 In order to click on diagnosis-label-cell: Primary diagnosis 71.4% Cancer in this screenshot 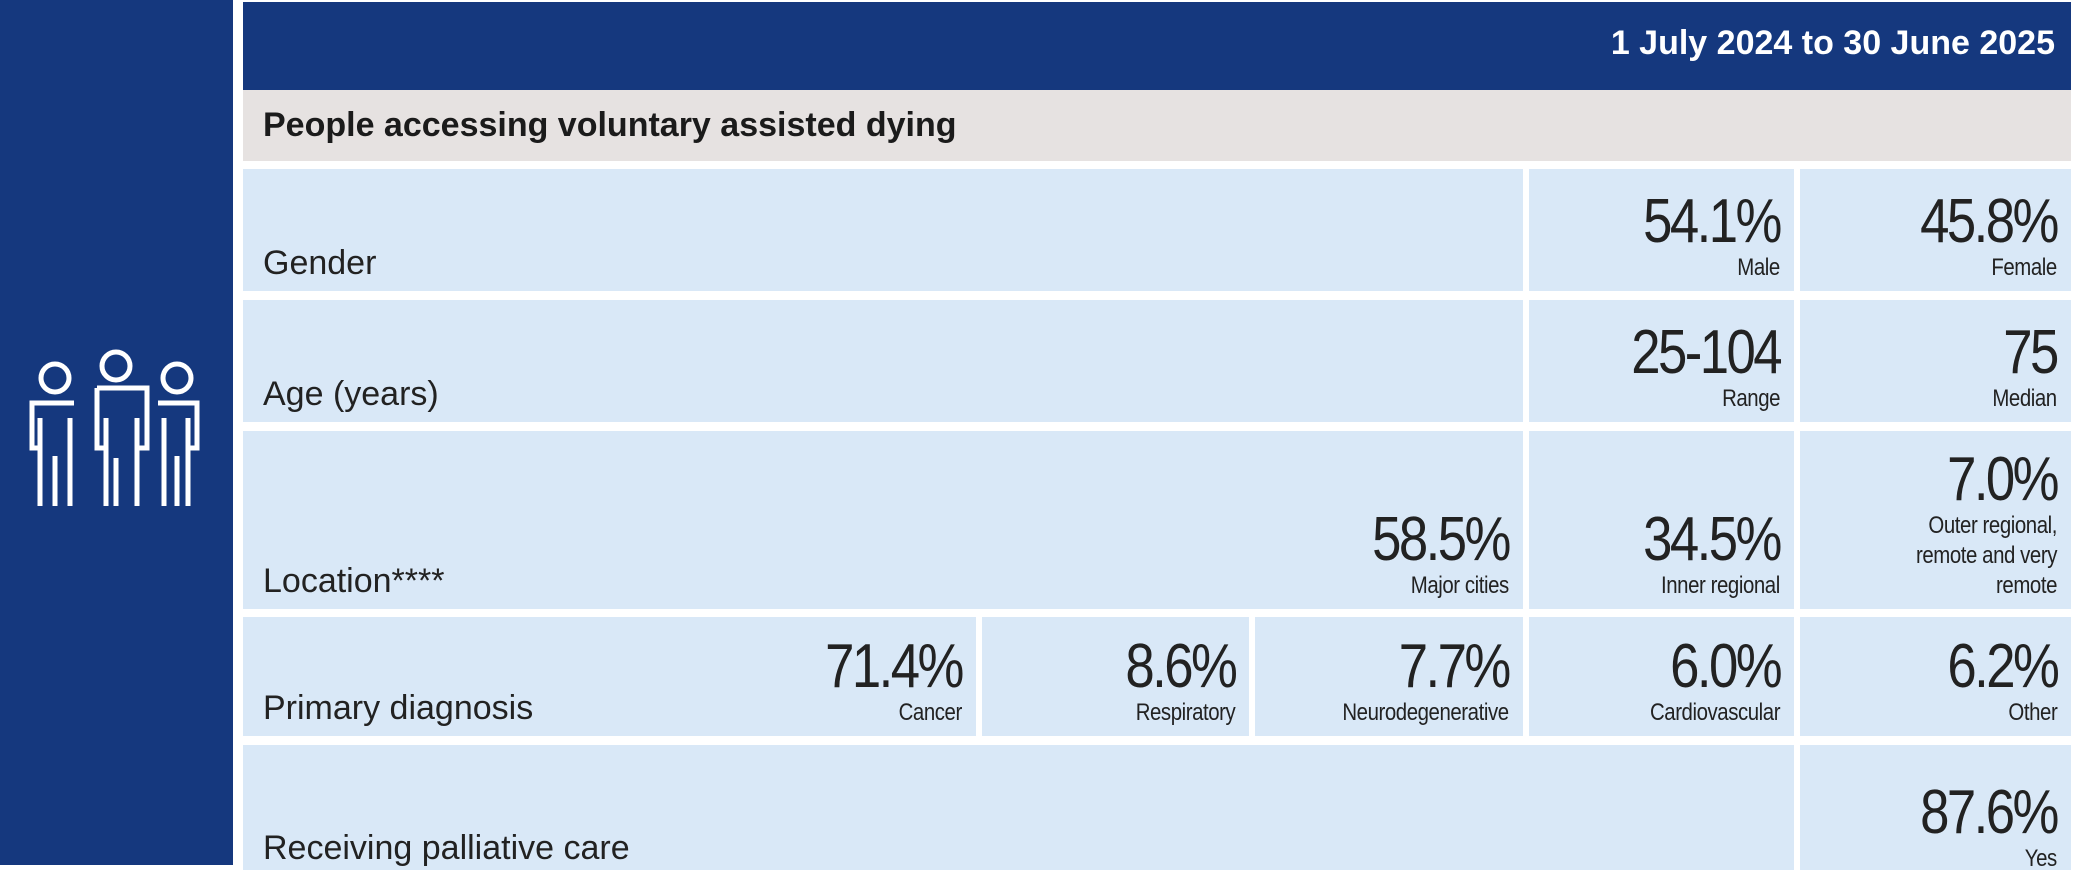, I will do `click(609, 676)`.